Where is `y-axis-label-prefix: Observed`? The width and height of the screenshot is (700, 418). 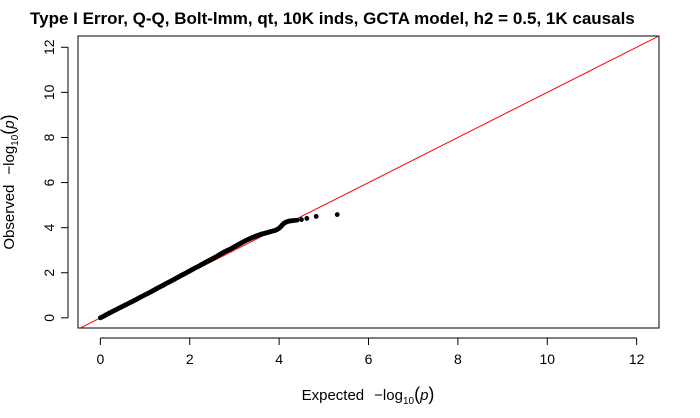
y-axis-label-prefix: Observed is located at coordinates (9, 217).